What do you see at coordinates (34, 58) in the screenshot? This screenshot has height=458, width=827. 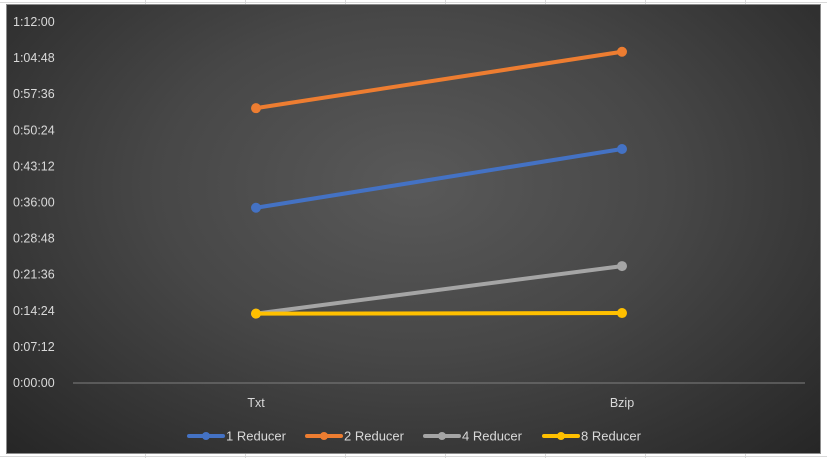 I see `y-tick-label: 1:04:48` at bounding box center [34, 58].